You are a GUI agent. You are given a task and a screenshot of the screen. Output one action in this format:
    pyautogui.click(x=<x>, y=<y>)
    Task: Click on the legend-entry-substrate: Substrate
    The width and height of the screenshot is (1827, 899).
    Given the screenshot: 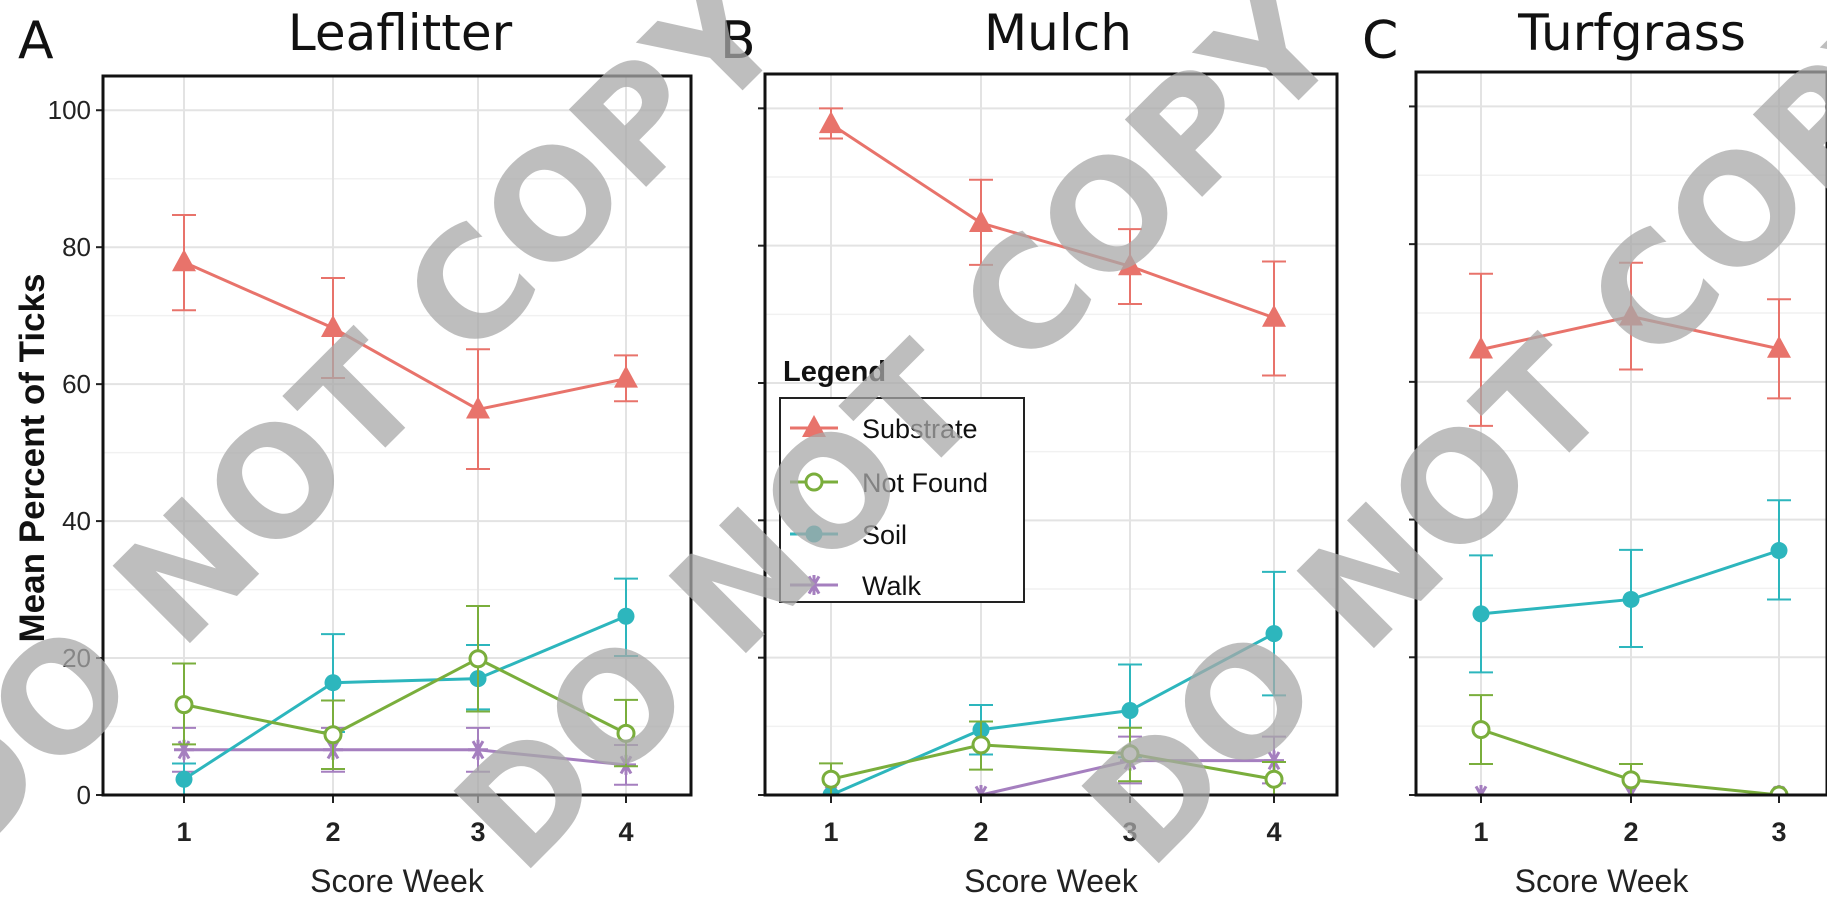 What is the action you would take?
    pyautogui.click(x=884, y=429)
    